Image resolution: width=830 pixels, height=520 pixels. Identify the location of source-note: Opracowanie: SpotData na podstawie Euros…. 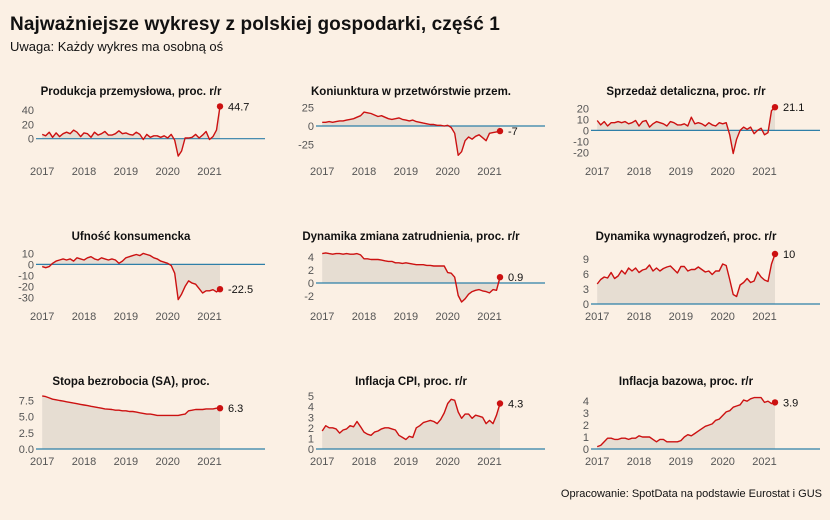
(691, 494).